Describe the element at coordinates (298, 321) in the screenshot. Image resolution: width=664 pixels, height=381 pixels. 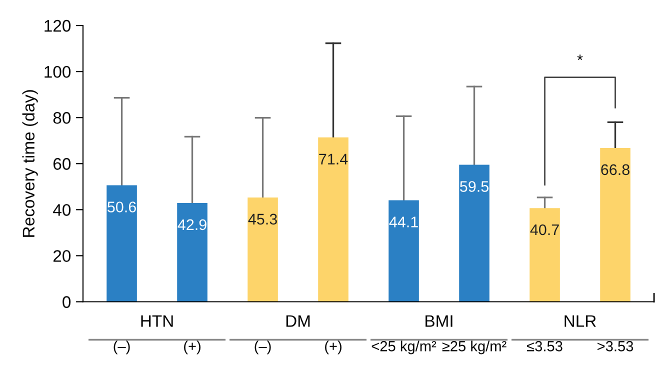
I see `text: DM` at that location.